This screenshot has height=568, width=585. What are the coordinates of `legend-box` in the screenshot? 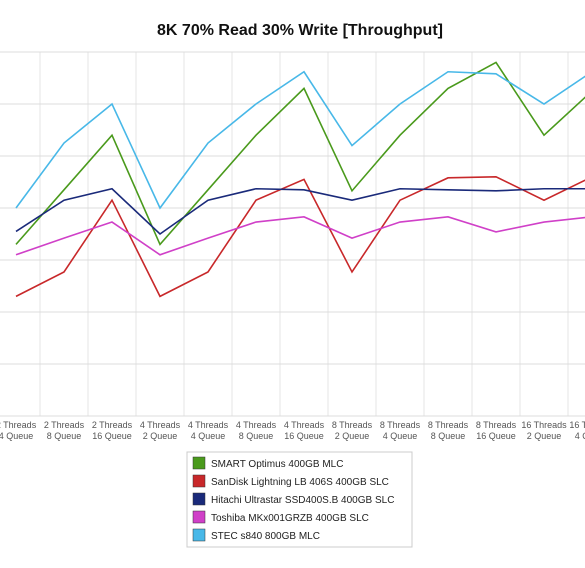 It's located at (299, 499).